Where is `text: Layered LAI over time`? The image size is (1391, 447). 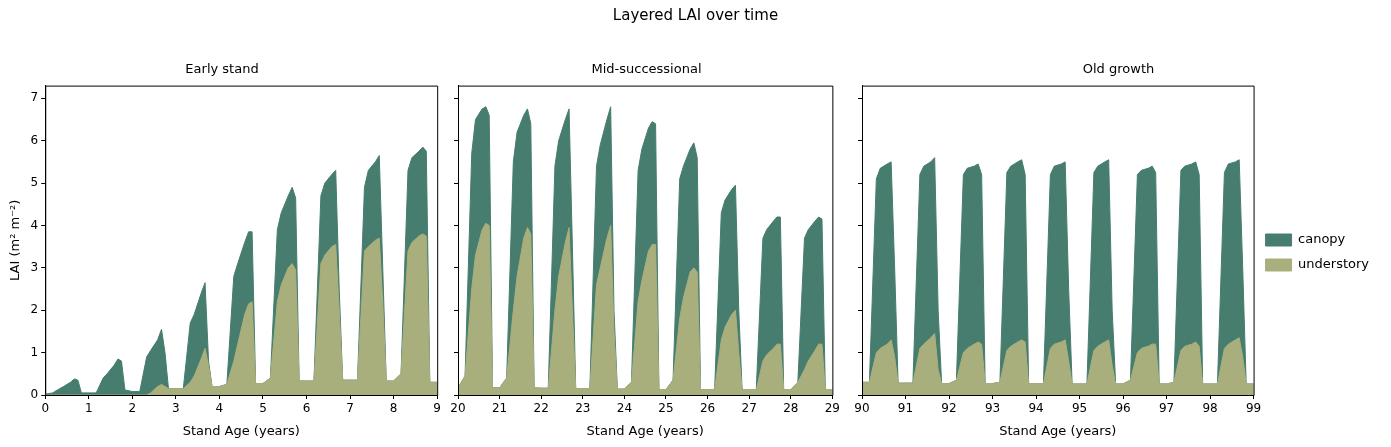
text: Layered LAI over time is located at coordinates (695, 15).